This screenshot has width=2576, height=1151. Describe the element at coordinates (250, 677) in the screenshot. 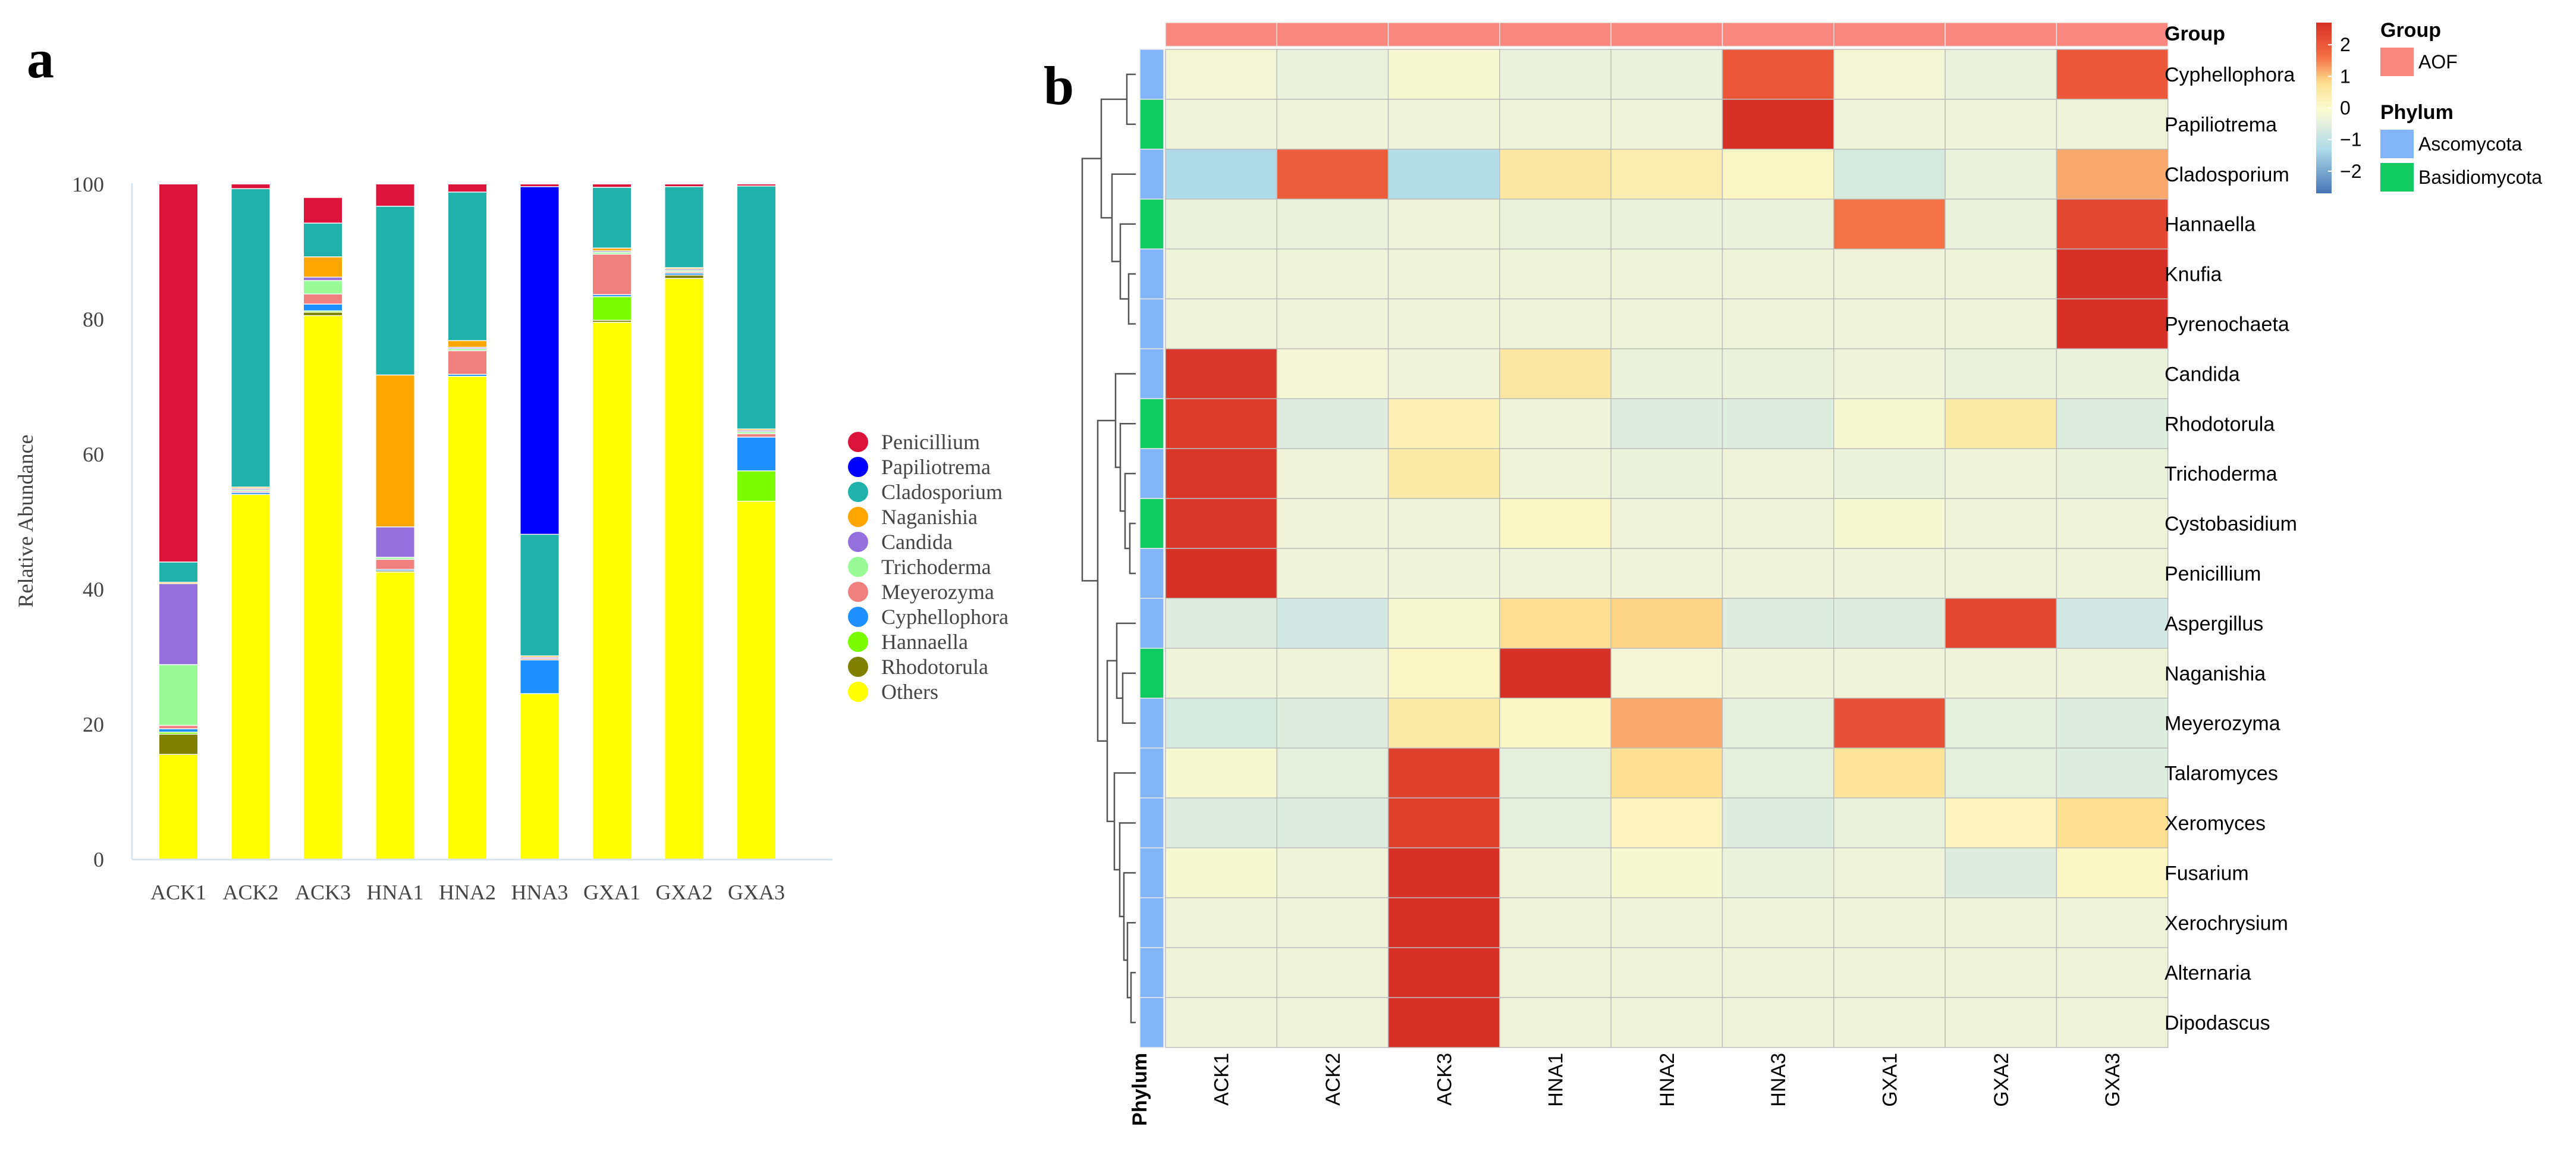

I see `bar-segment-others-ack2` at that location.